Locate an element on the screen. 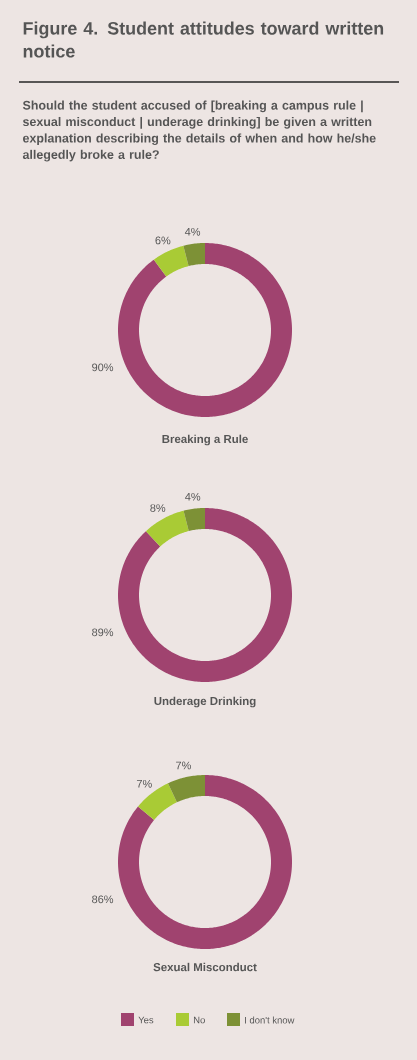  chart-title: Figure 4. Student attitudes toward written notice is located at coordinates (203, 39).